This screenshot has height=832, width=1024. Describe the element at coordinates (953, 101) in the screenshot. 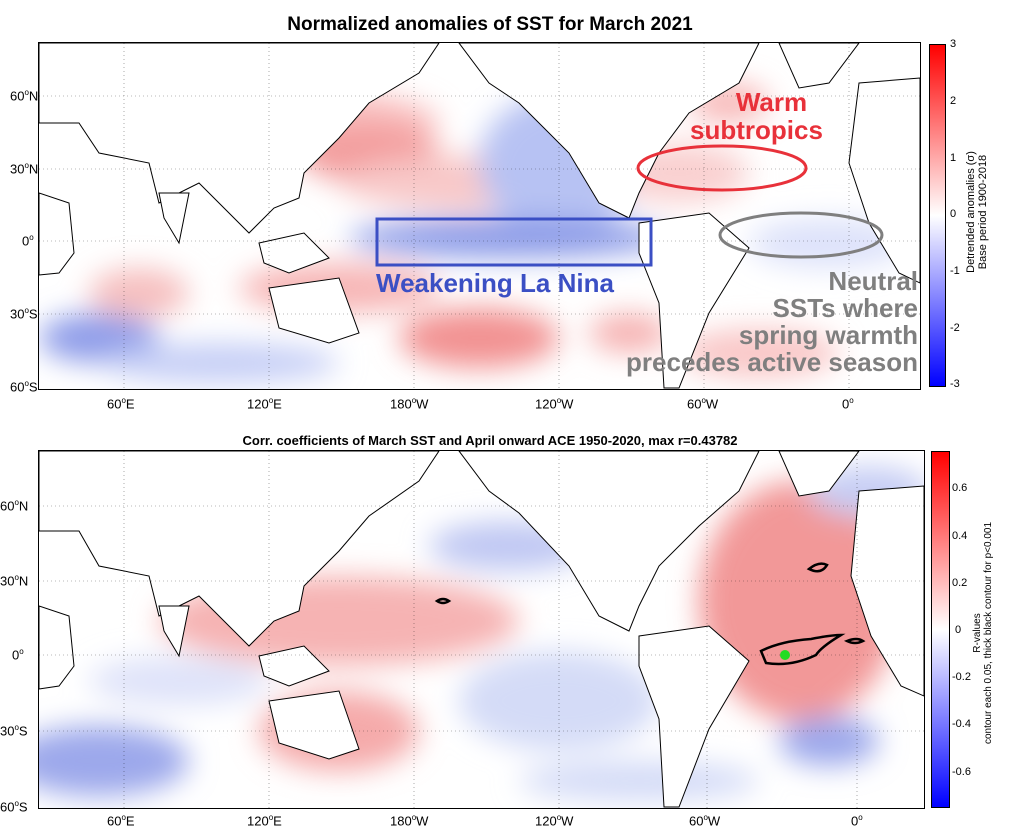

I see `top-colorbar-tick: 2` at that location.